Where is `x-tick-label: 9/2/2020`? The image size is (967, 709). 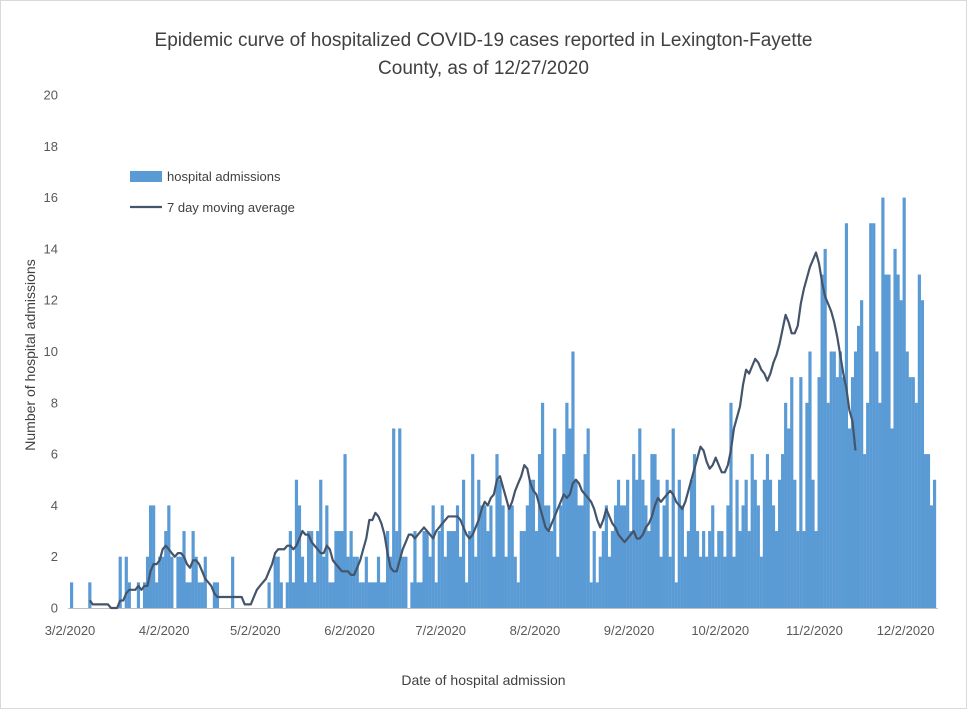 x-tick-label: 9/2/2020 is located at coordinates (629, 630).